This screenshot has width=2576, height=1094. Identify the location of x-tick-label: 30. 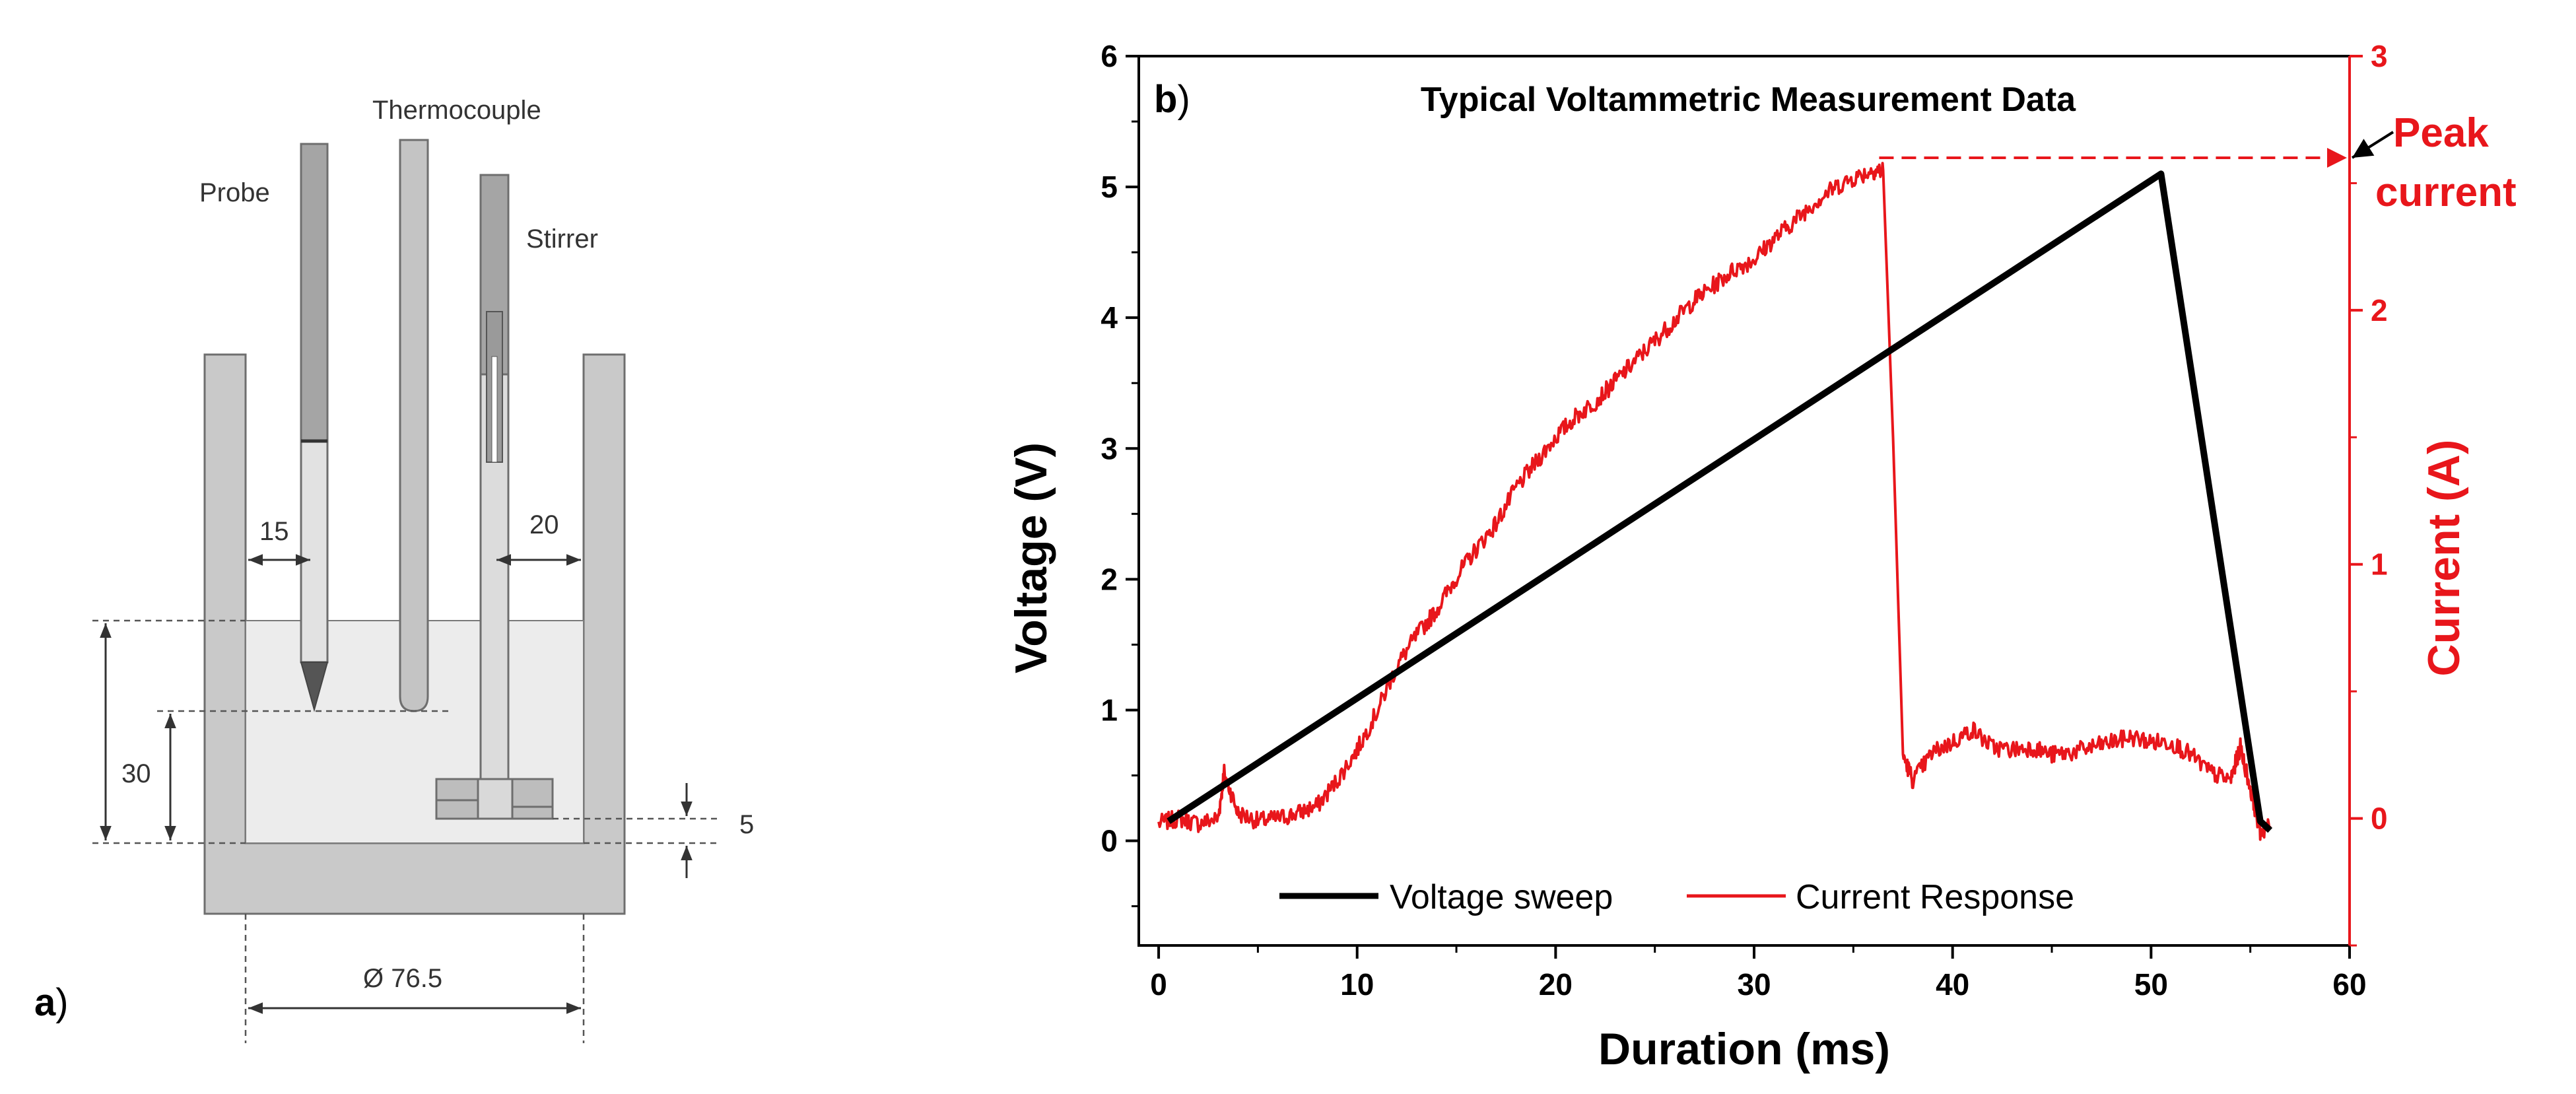
(1754, 984).